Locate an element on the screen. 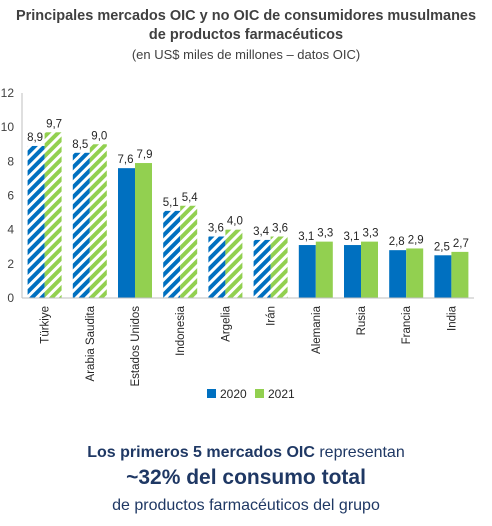 The height and width of the screenshot is (526, 492). y-tick-label: 2 is located at coordinates (10, 264).